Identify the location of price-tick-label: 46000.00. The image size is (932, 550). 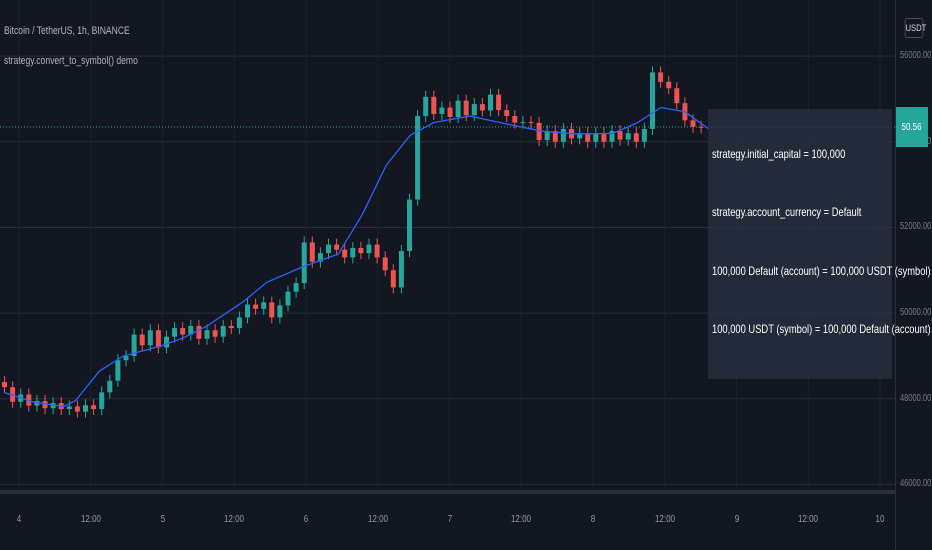
(916, 484).